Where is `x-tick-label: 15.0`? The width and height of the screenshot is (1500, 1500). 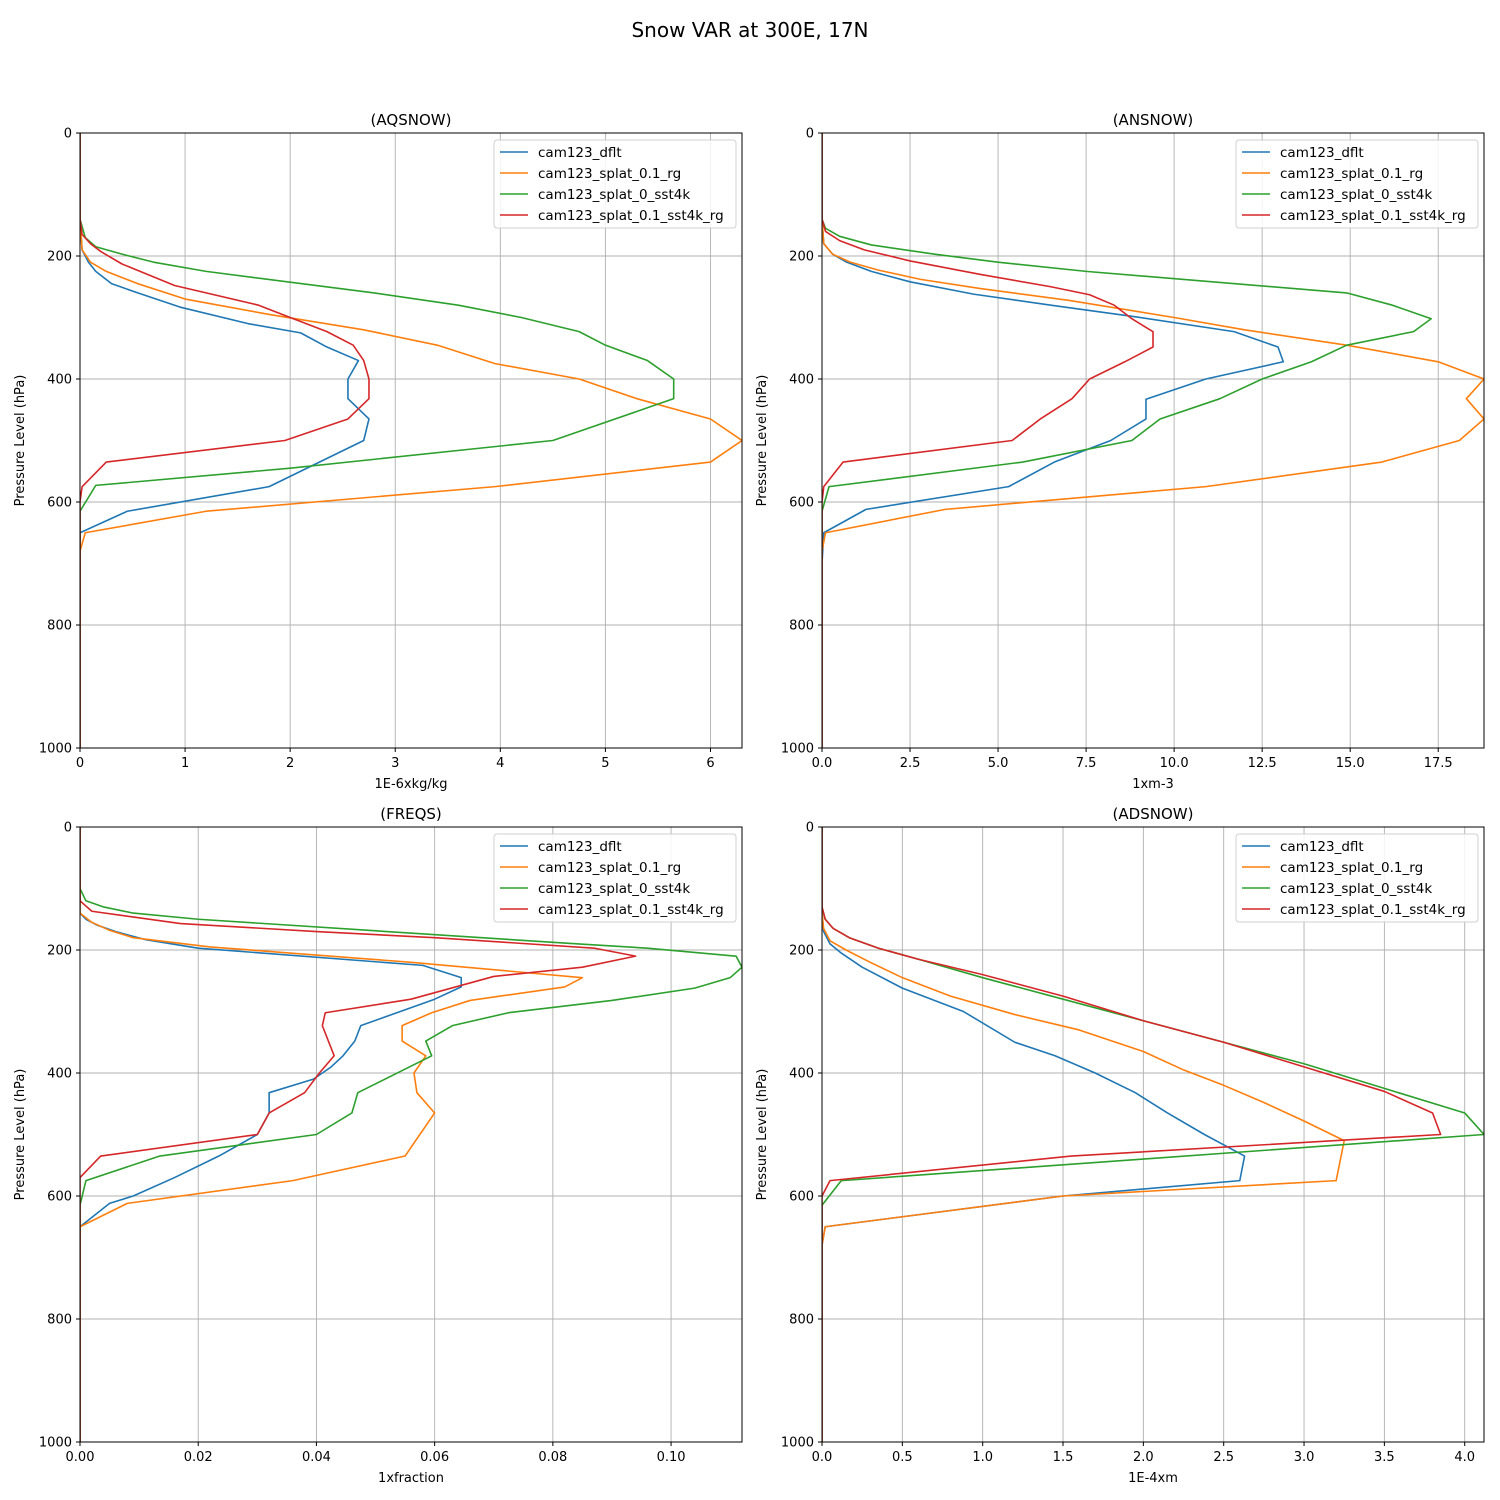
x-tick-label: 15.0 is located at coordinates (1350, 763).